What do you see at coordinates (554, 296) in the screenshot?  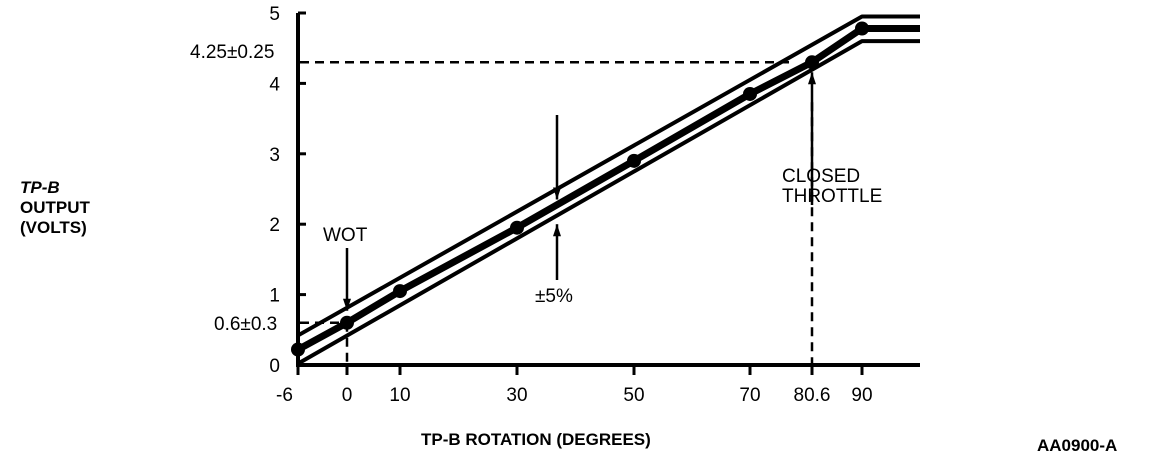 I see `tolerance-label: ±5%` at bounding box center [554, 296].